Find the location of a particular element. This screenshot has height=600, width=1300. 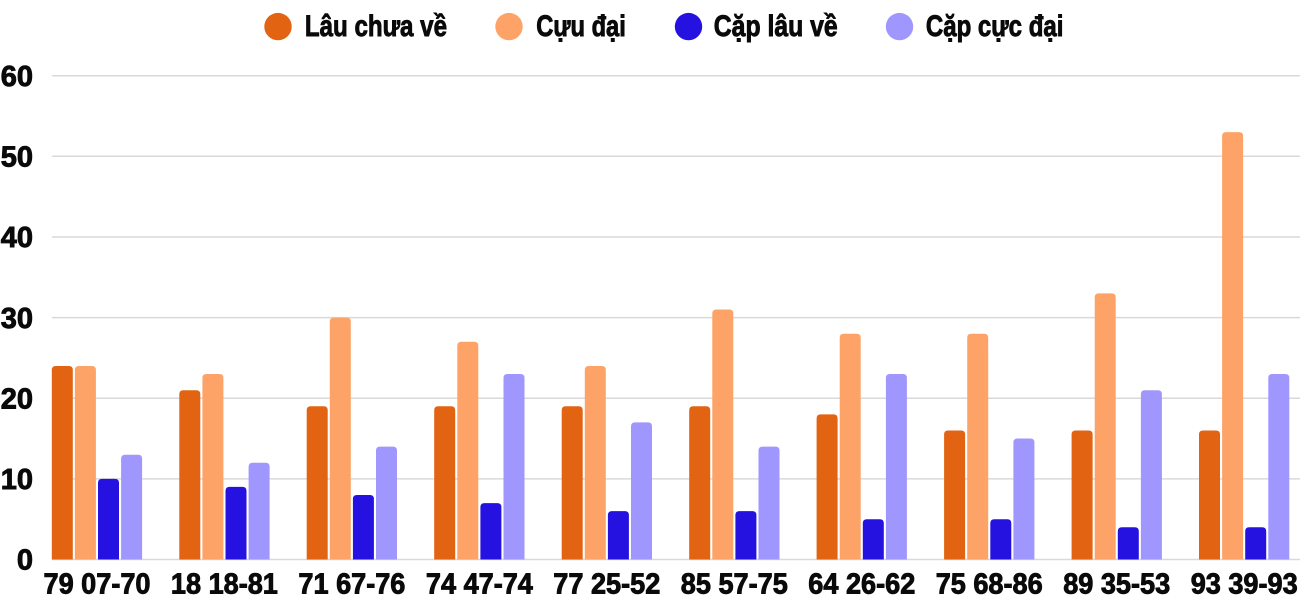

svg-text: 71 67-76 is located at coordinates (351, 584).